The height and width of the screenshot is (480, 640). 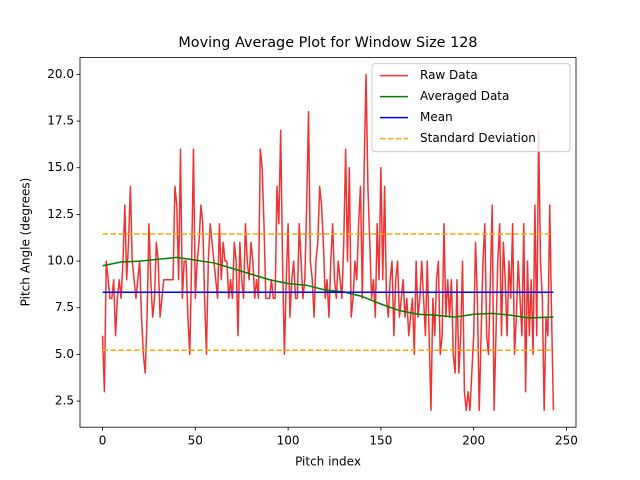 I want to click on x-tick-label: 50, so click(x=195, y=441).